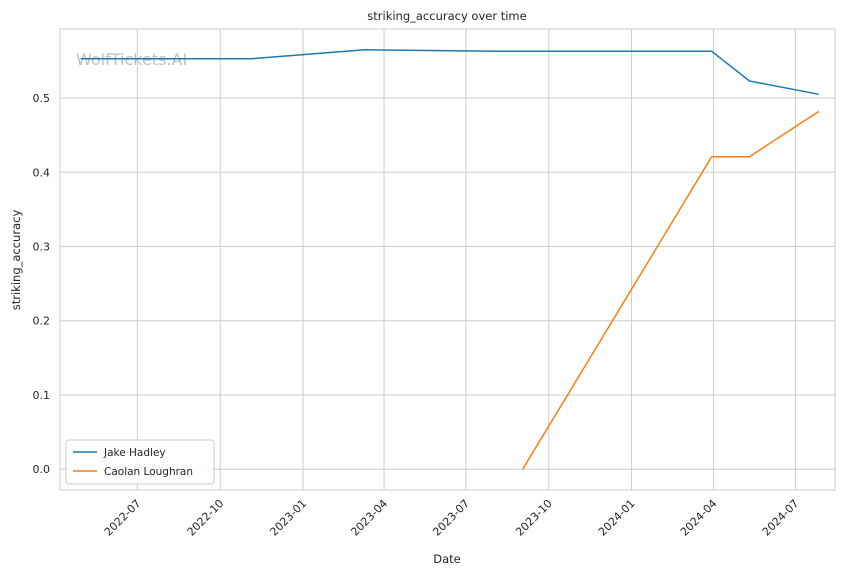 The width and height of the screenshot is (844, 579). Describe the element at coordinates (42, 98) in the screenshot. I see `y-tick-label: 0.5` at that location.